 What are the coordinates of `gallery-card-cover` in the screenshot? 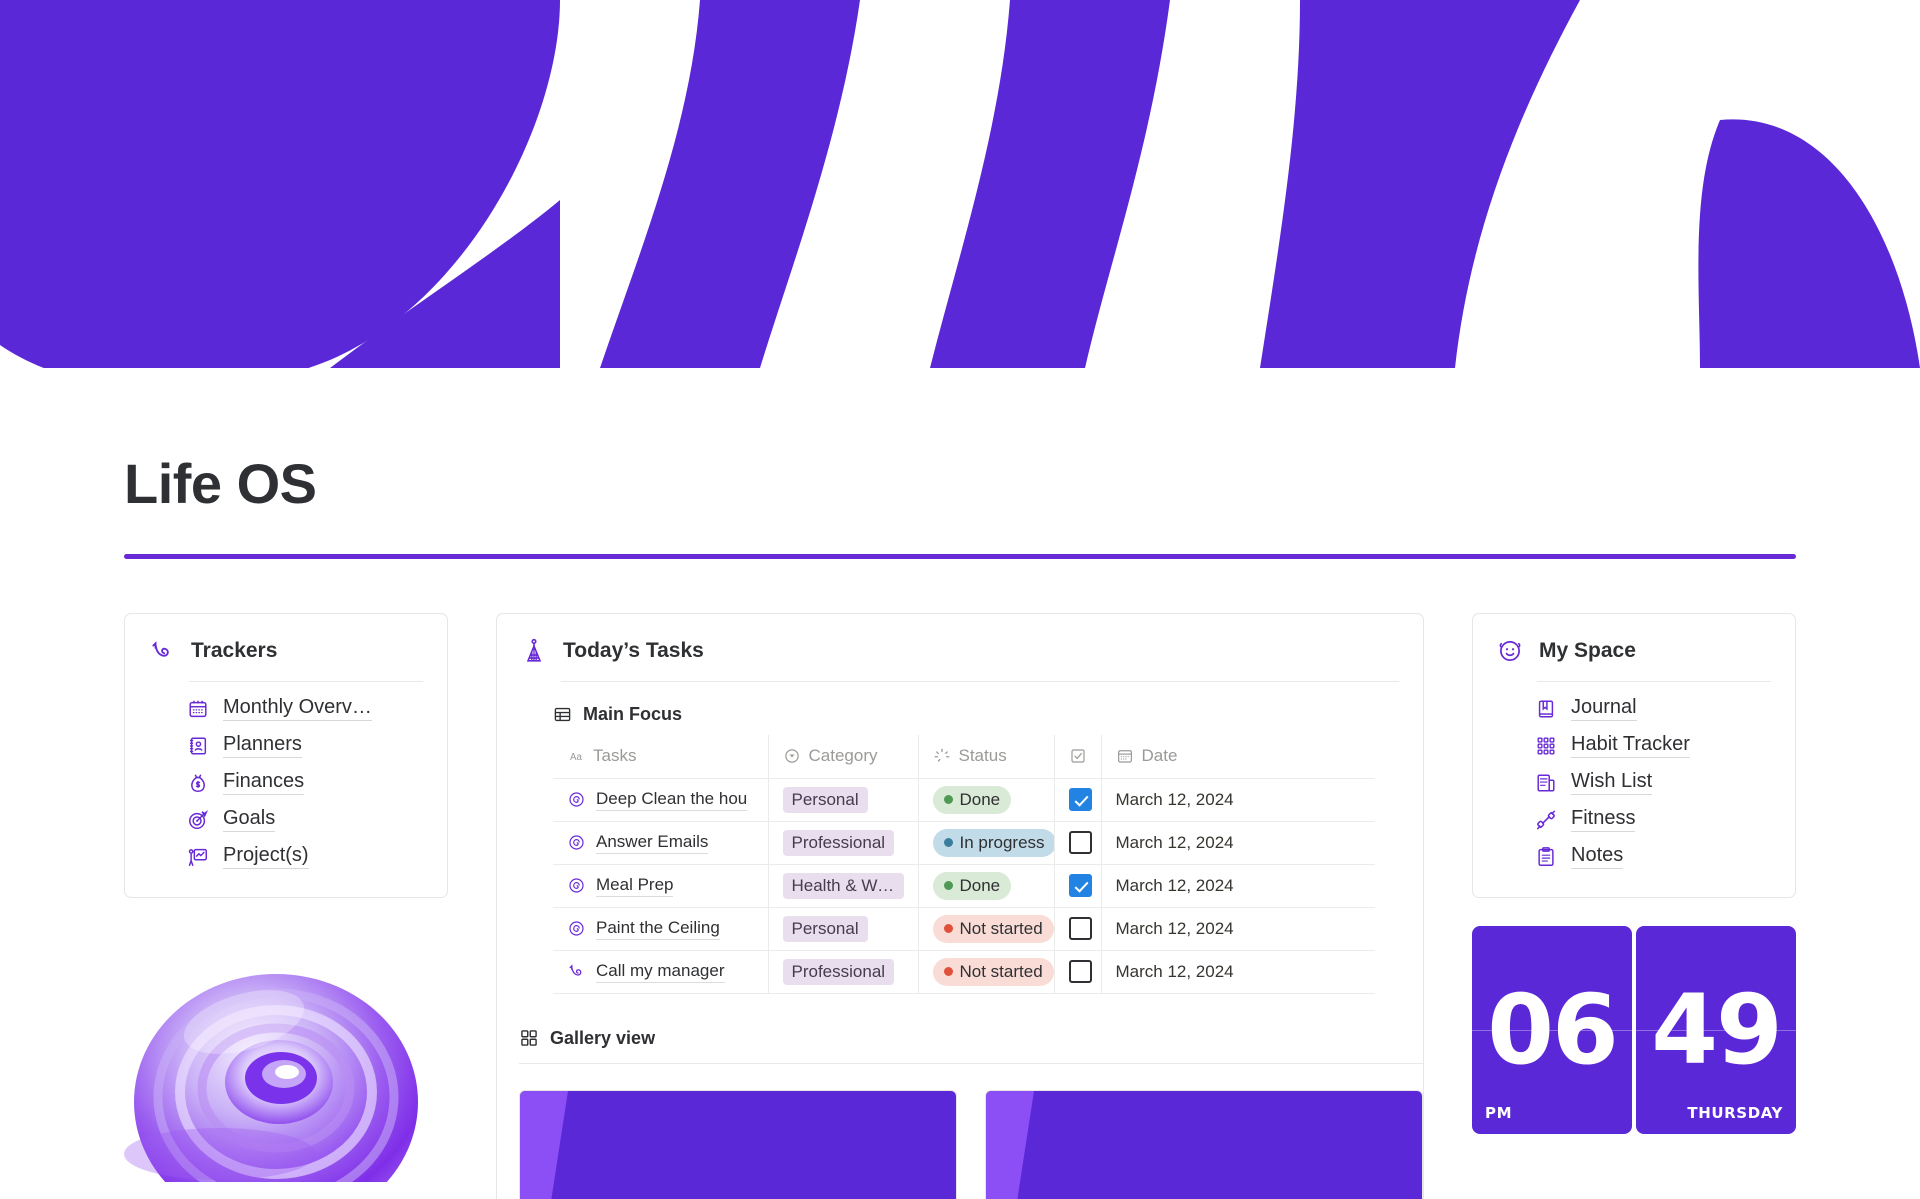 It's located at (738, 1144).